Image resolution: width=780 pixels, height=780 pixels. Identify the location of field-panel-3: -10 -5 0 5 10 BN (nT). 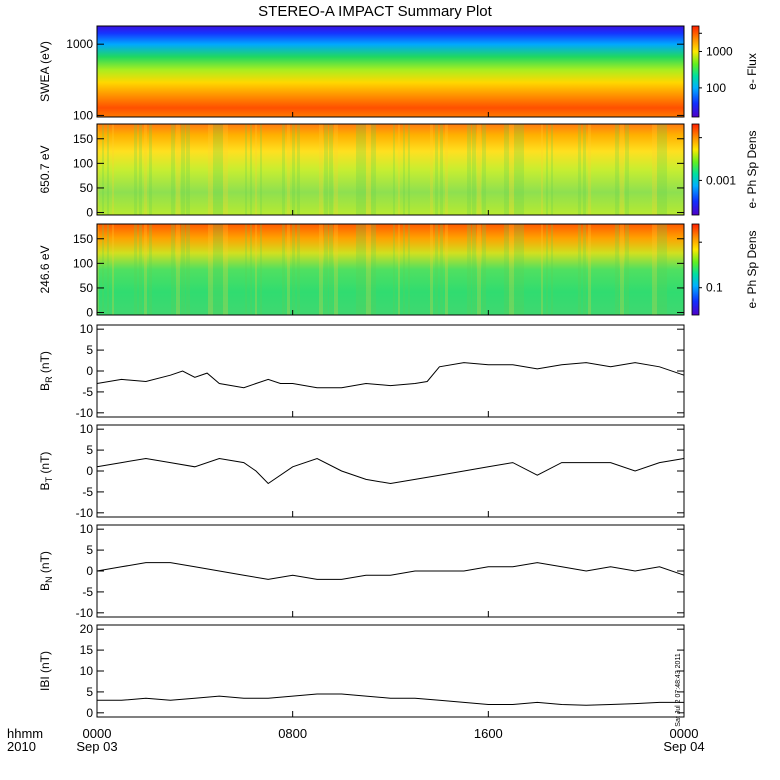
(361, 571).